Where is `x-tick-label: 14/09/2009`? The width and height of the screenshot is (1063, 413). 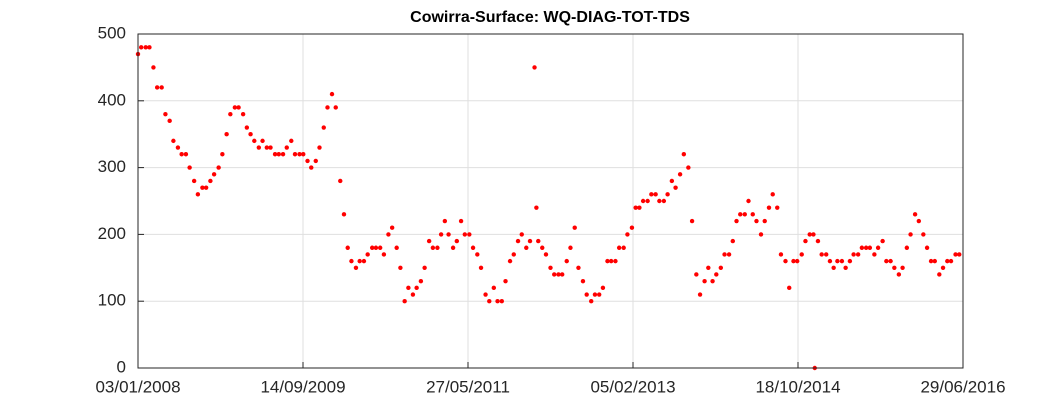
x-tick-label: 14/09/2009 is located at coordinates (302, 386).